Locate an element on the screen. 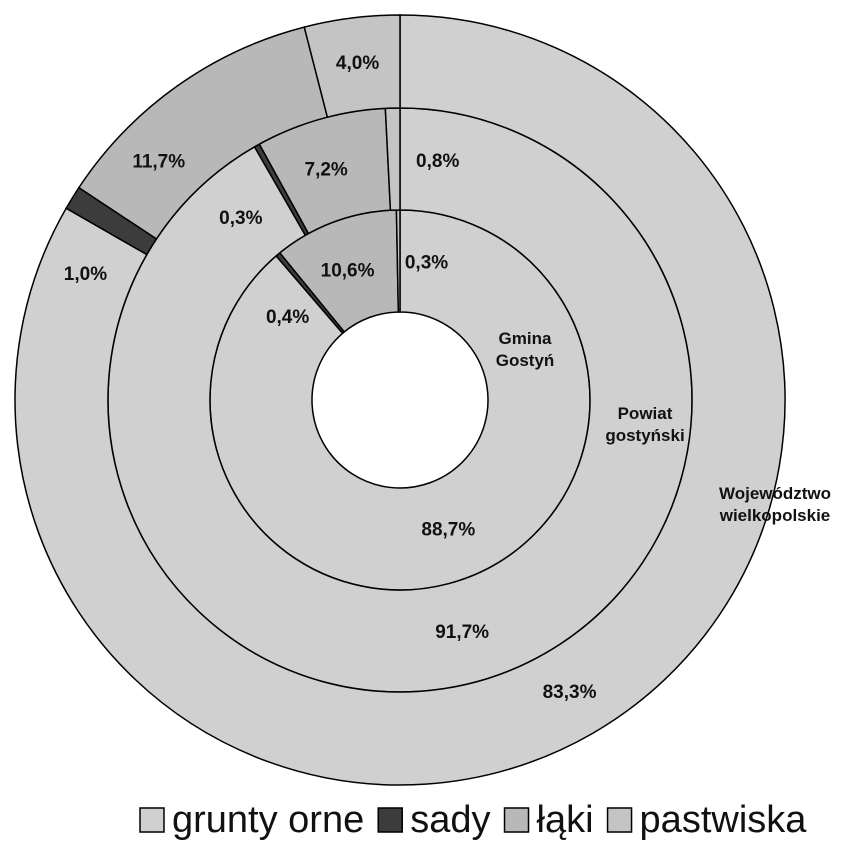  data-label: 88,7% is located at coordinates (448, 529).